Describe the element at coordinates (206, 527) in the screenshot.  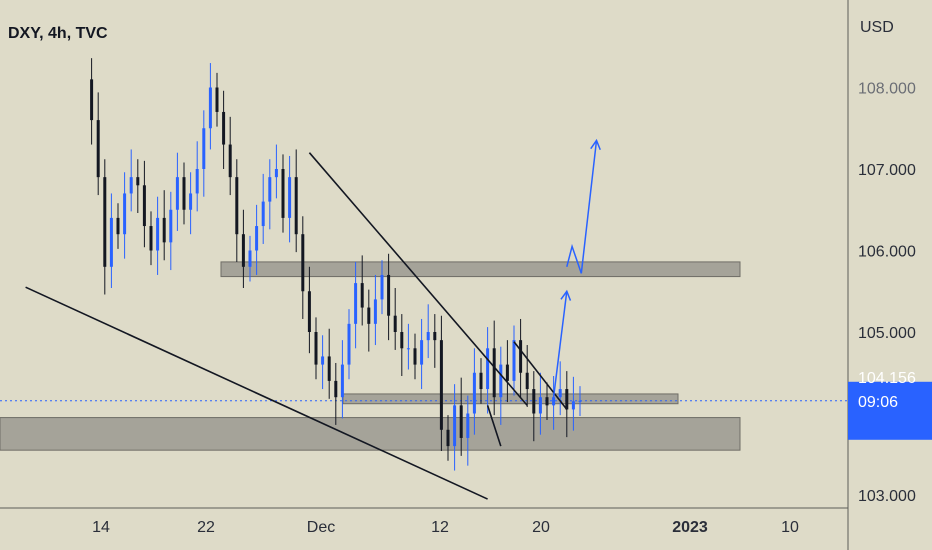
I see `time-tick-label: 22` at that location.